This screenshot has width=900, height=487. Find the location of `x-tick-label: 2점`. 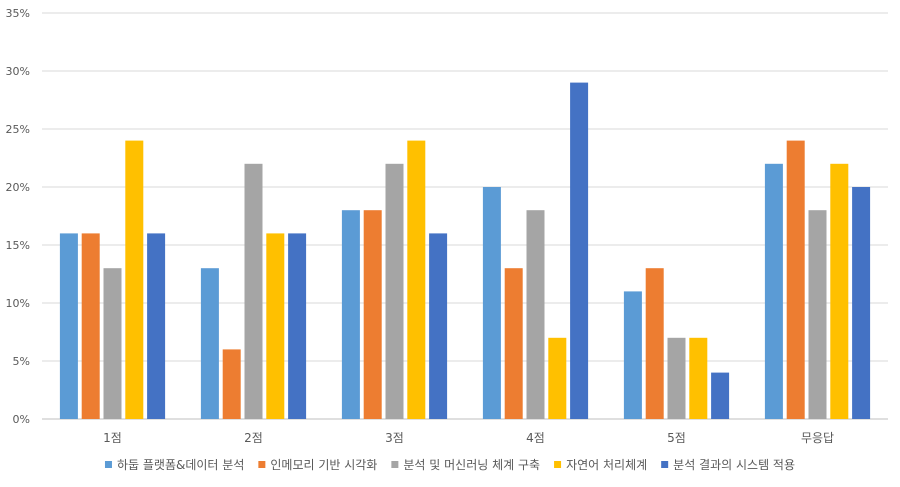

x-tick-label: 2점 is located at coordinates (253, 438).